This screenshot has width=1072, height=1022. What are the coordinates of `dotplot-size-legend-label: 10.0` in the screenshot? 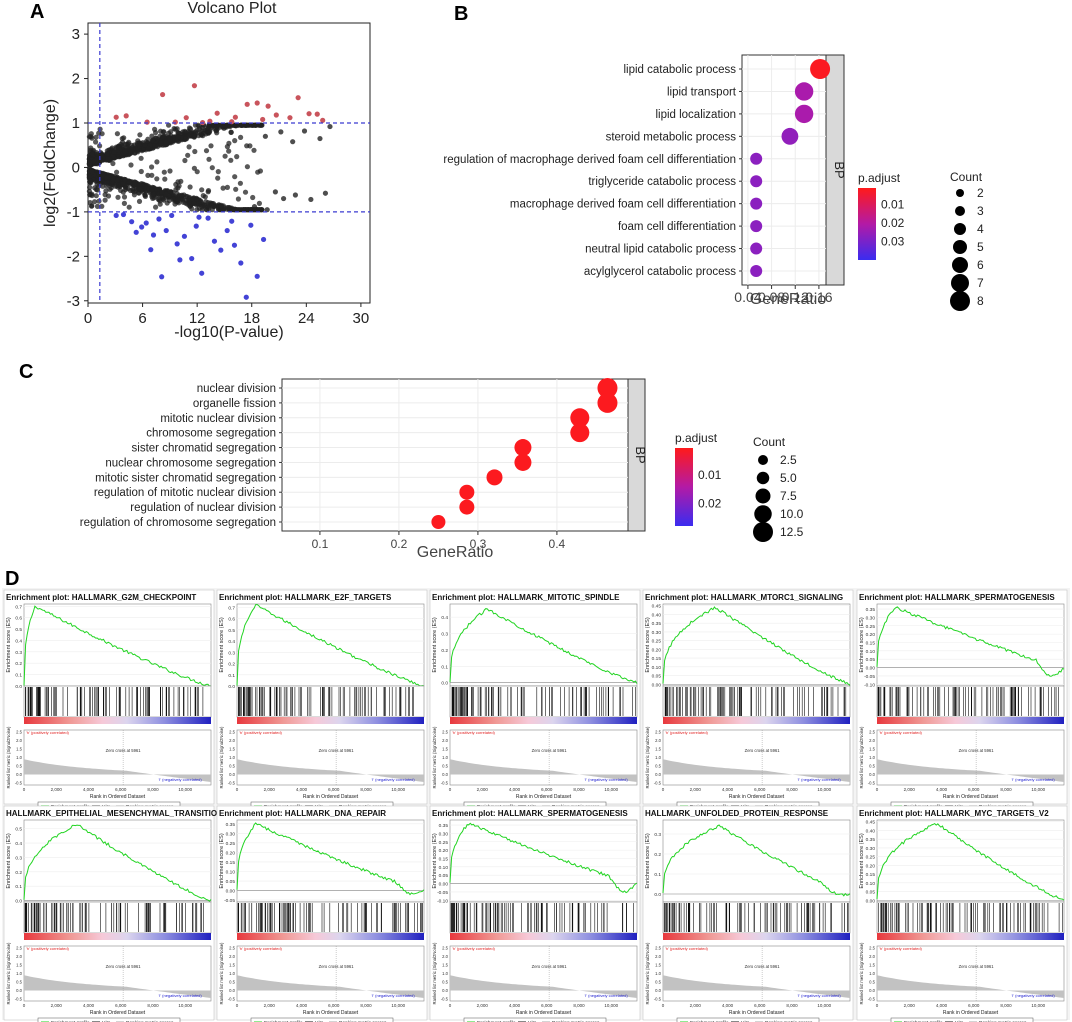 It's located at (792, 514).